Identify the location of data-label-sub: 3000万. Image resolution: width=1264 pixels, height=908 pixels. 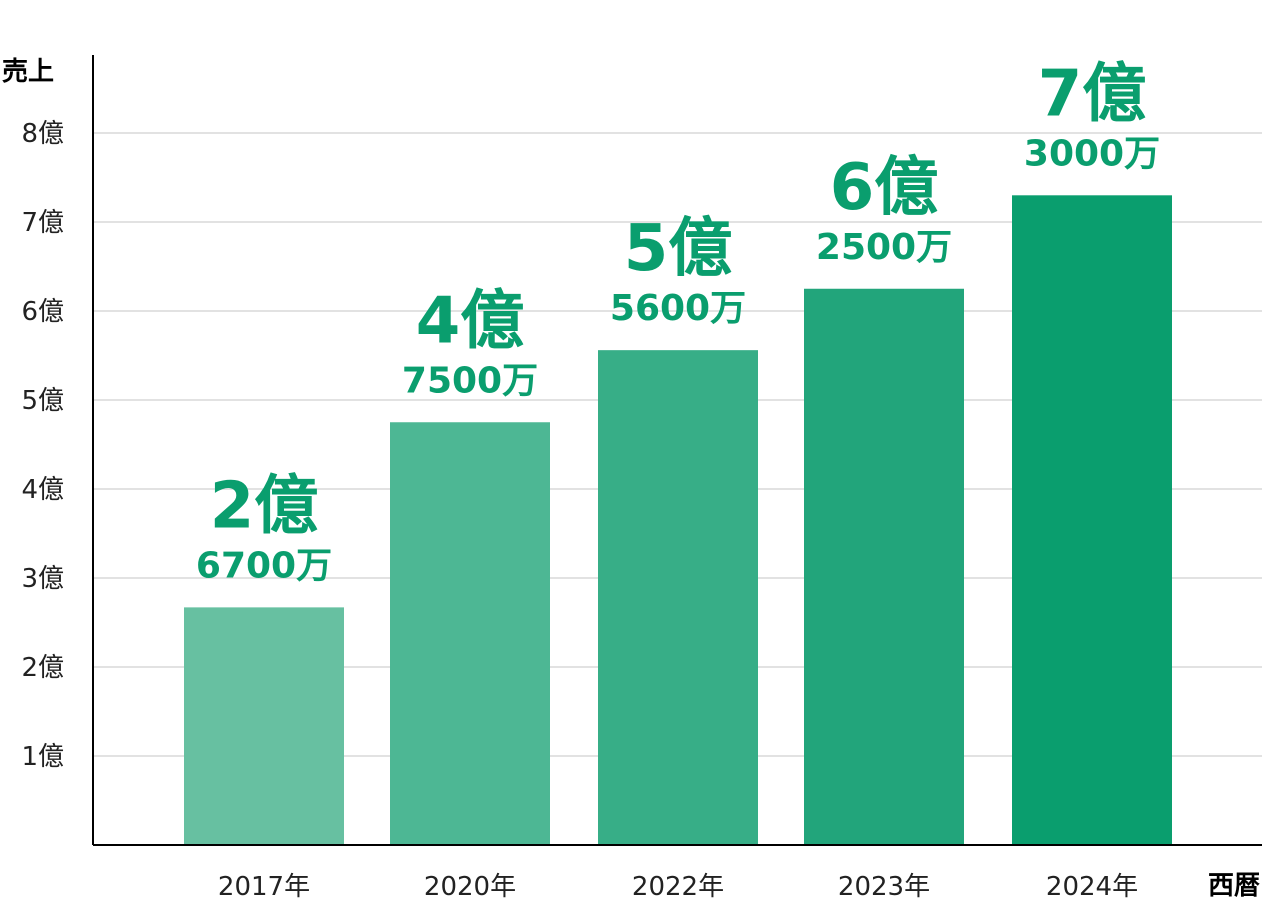
(1092, 153).